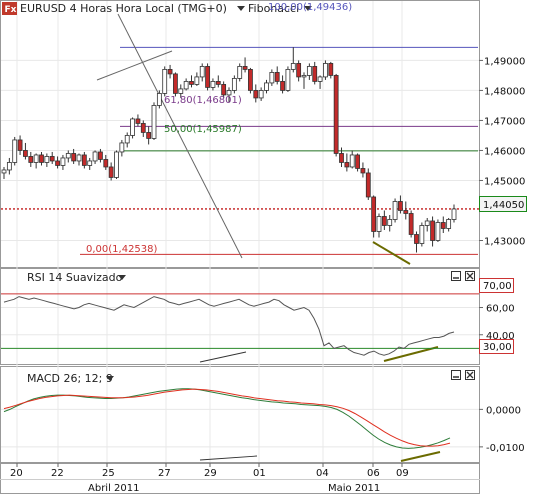 This screenshot has height=495, width=533. What do you see at coordinates (420, 456) in the screenshot?
I see `macd-divergence-line` at bounding box center [420, 456].